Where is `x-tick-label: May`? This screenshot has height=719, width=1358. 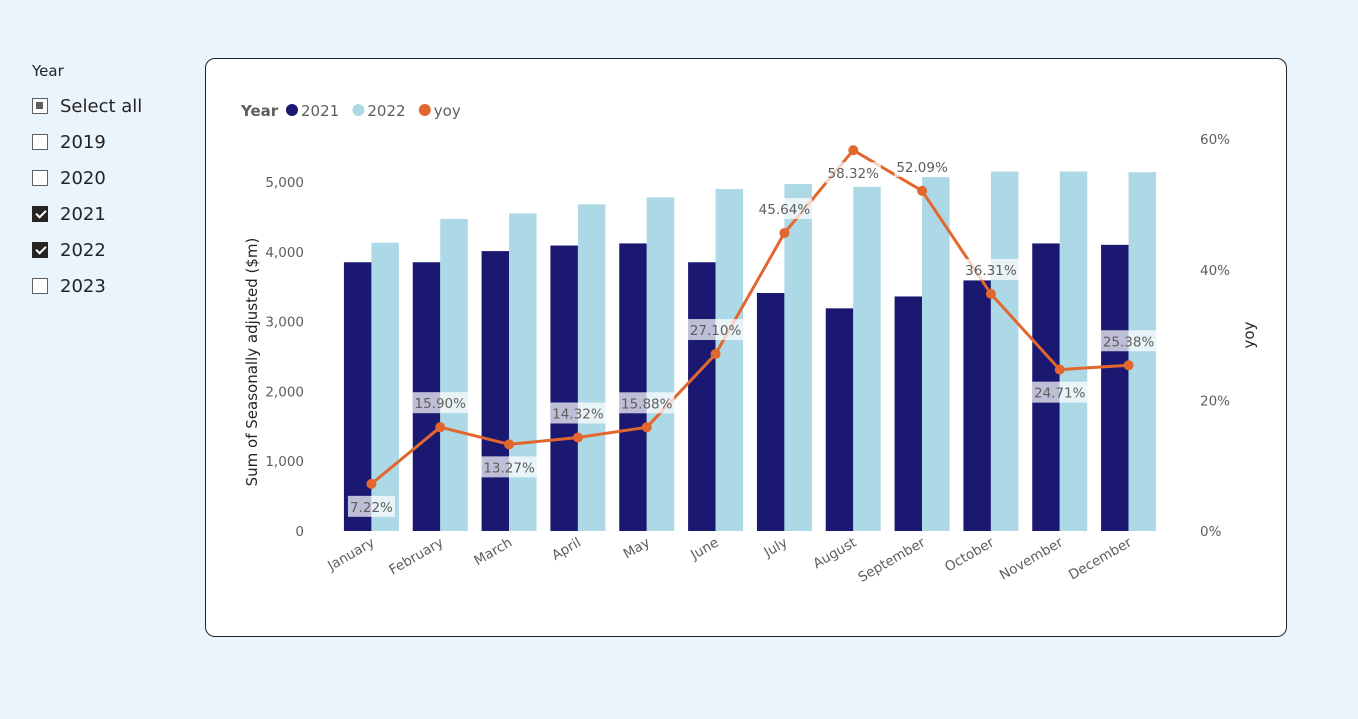 x-tick-label: May is located at coordinates (637, 549).